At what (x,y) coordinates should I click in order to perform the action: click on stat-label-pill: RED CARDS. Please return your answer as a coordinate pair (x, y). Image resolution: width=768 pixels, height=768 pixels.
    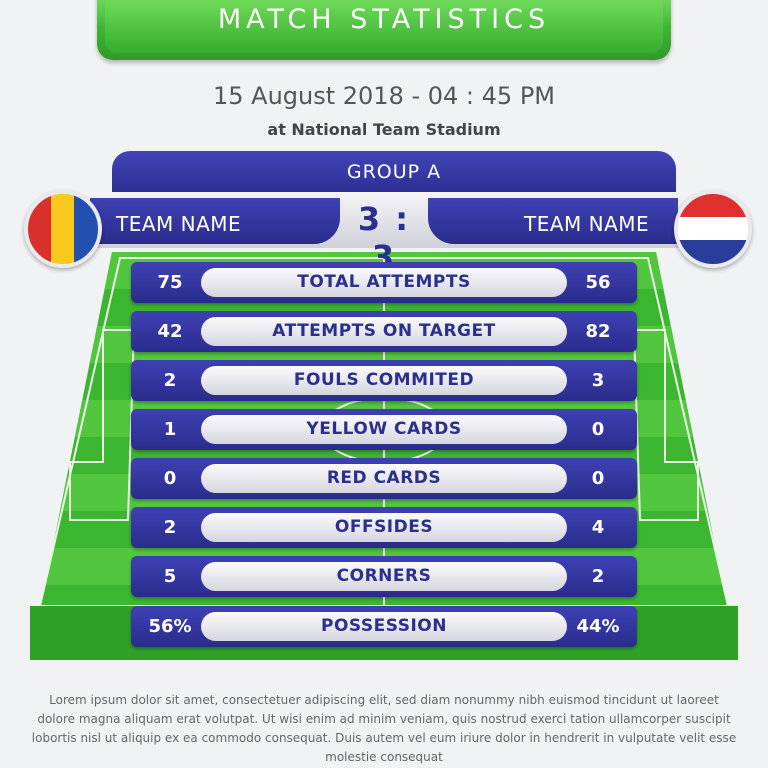
    Looking at the image, I should click on (384, 478).